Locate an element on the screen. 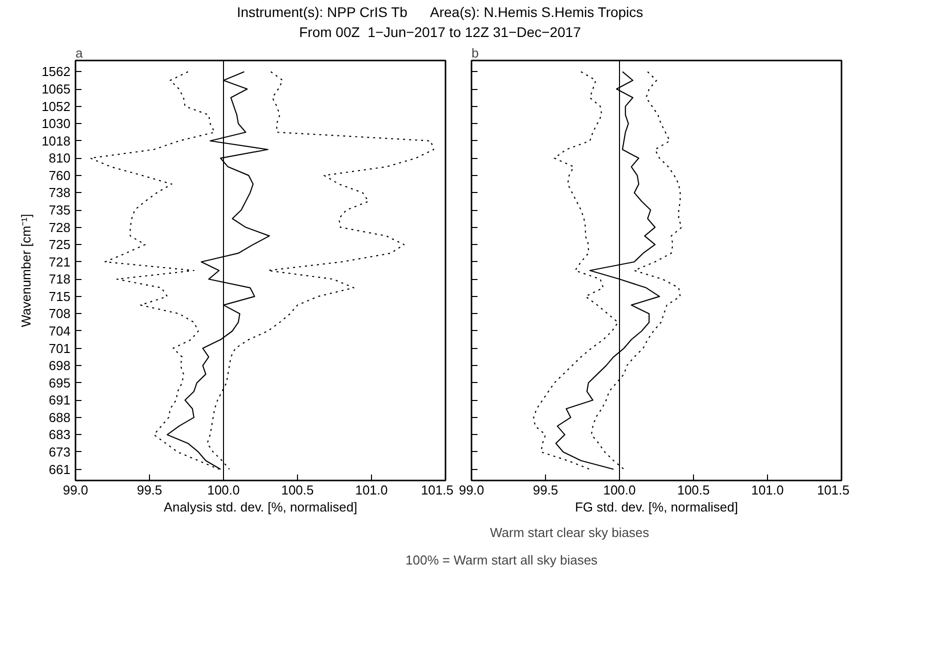 This screenshot has width=929, height=651. y-tick-label: 1018 is located at coordinates (56, 140).